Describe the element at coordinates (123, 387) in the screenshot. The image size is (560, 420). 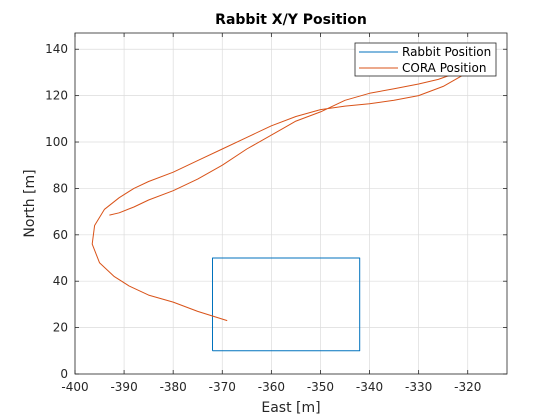
I see `x-tick-label: -390` at that location.